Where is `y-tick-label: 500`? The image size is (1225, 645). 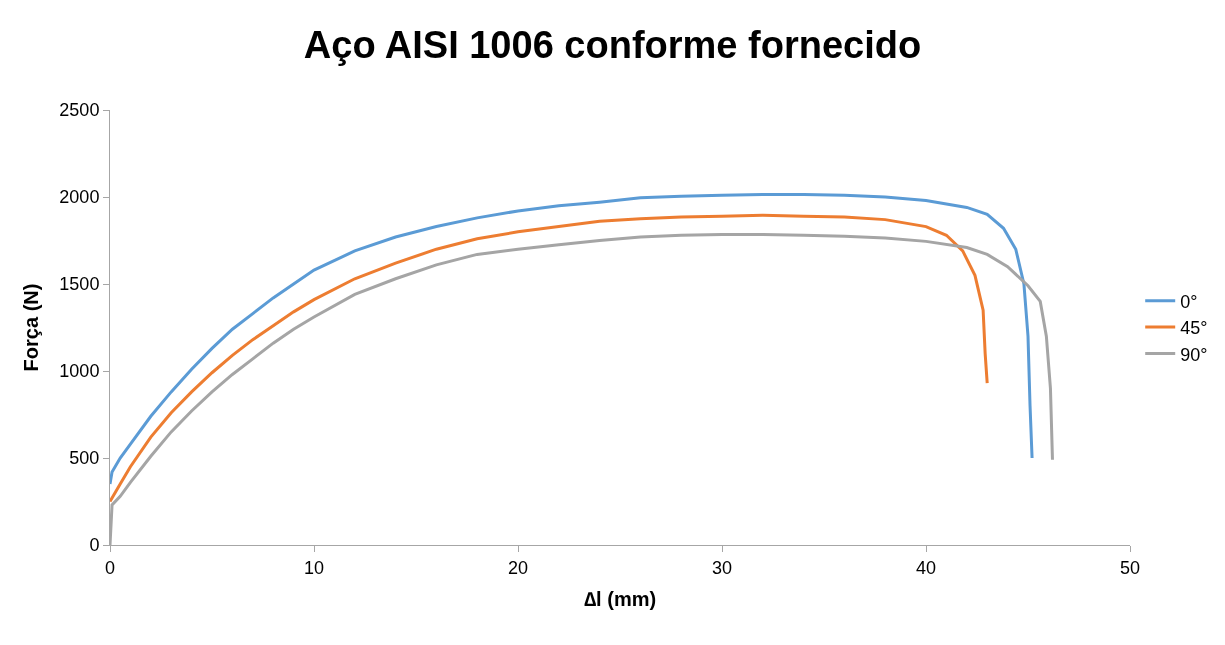 y-tick-label: 500 is located at coordinates (84, 458).